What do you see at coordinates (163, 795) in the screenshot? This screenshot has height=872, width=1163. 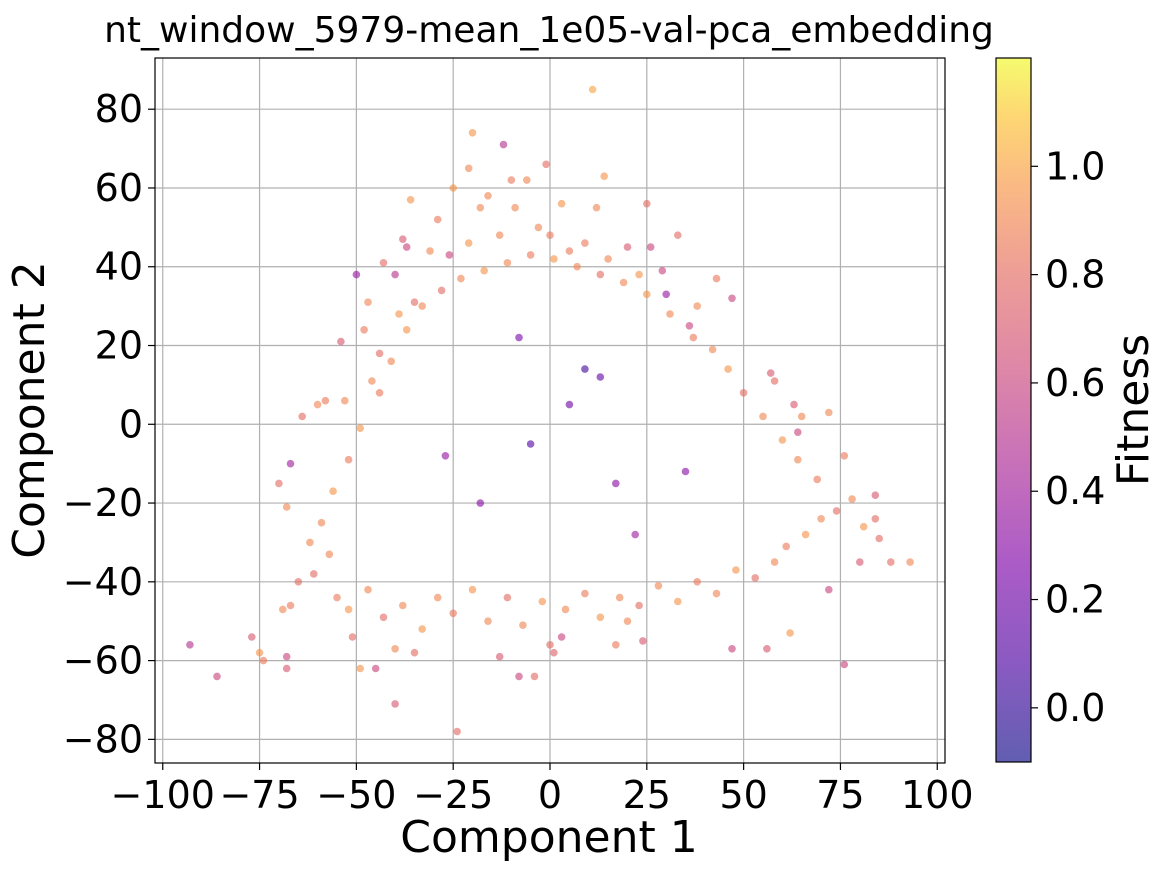 I see `x-tick-label: −100` at bounding box center [163, 795].